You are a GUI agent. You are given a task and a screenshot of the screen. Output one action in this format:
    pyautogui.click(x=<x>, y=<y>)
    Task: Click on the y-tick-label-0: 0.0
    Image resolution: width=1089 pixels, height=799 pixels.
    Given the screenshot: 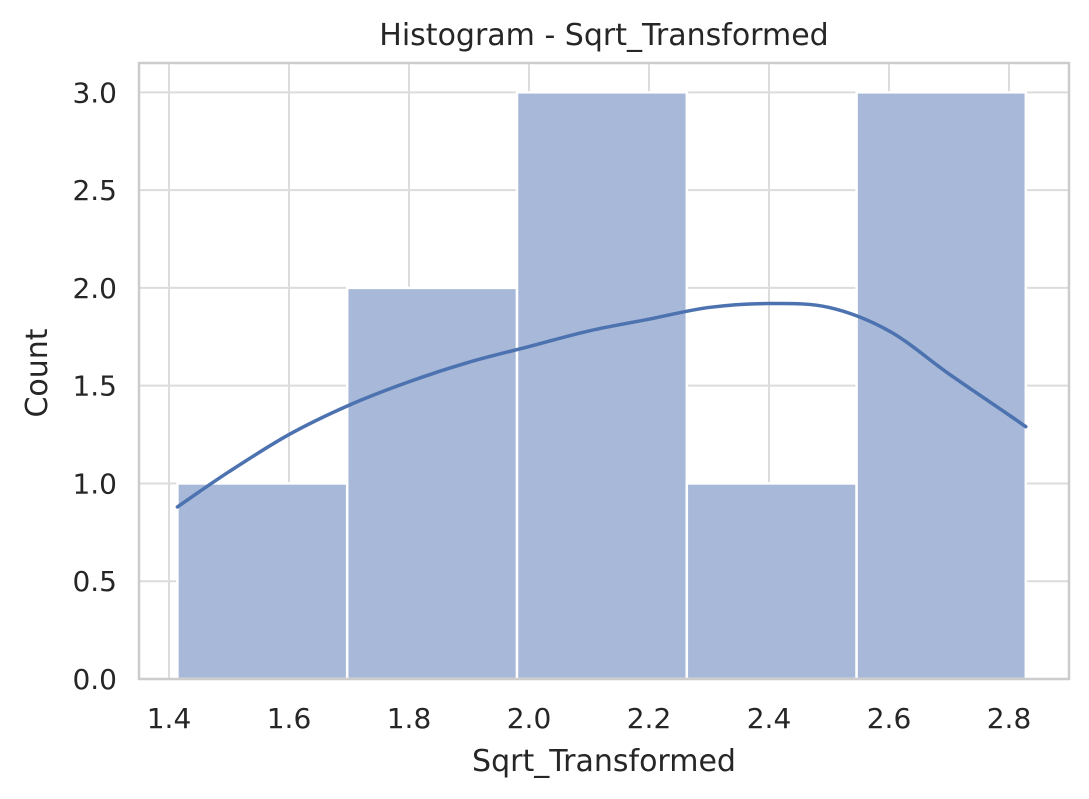 What is the action you would take?
    pyautogui.click(x=94, y=679)
    